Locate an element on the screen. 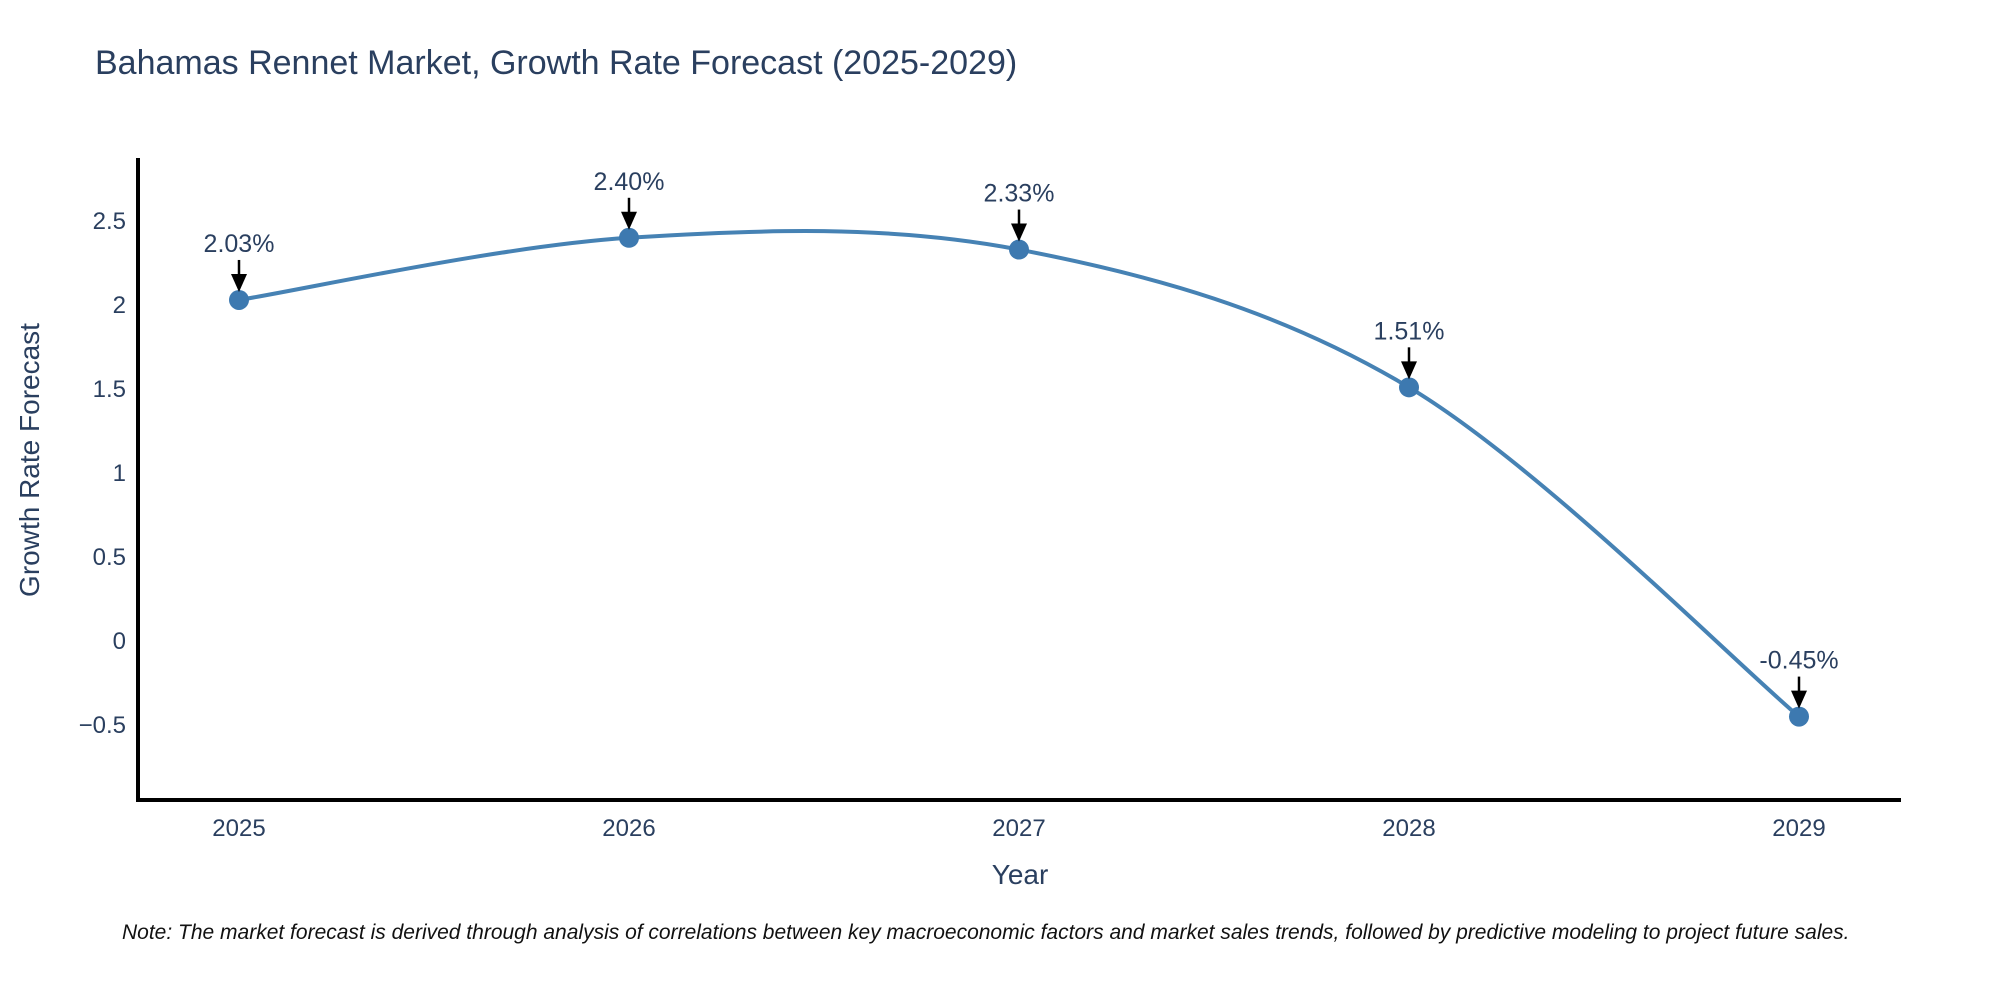 This screenshot has width=2000, height=1000. x-tick-label: 2028 is located at coordinates (1408, 828).